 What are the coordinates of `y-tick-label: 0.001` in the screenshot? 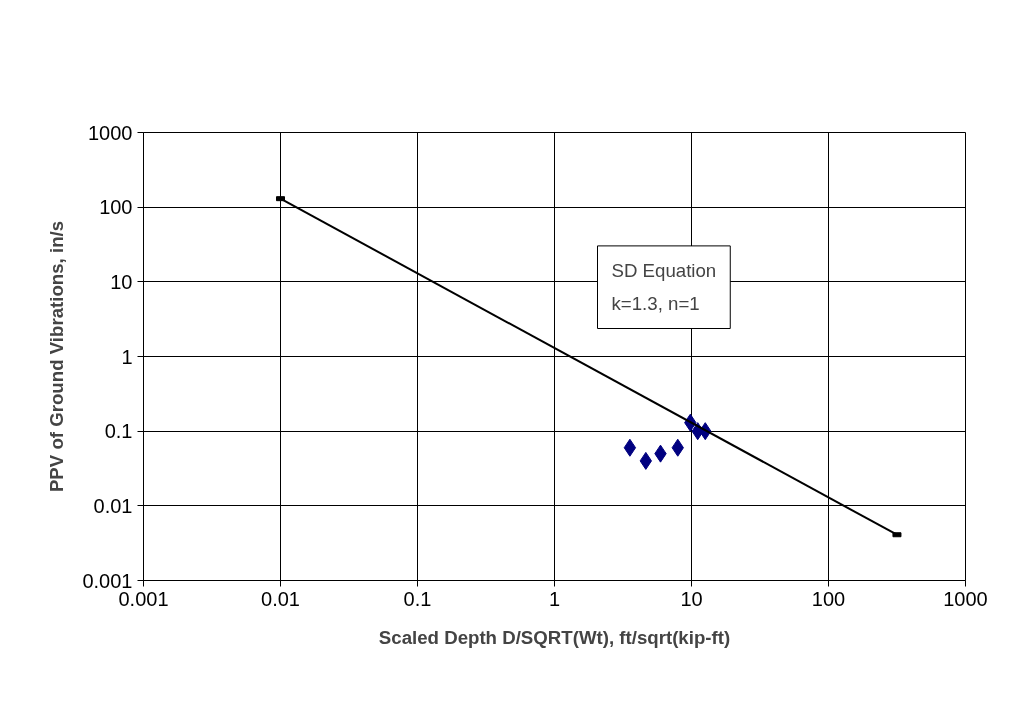 It's located at (107, 580).